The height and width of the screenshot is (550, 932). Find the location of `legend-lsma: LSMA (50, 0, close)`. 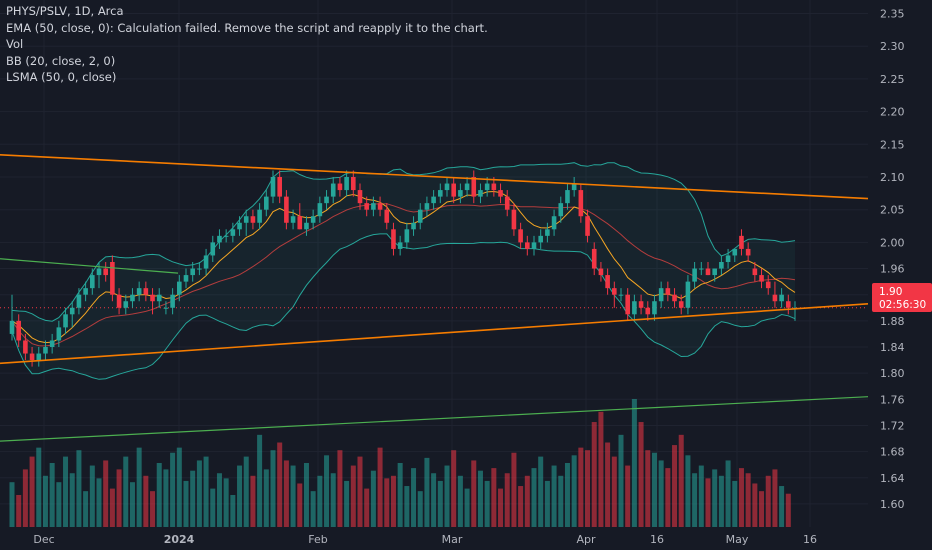

legend-lsma: LSMA (50, 0, close) is located at coordinates (61, 77).